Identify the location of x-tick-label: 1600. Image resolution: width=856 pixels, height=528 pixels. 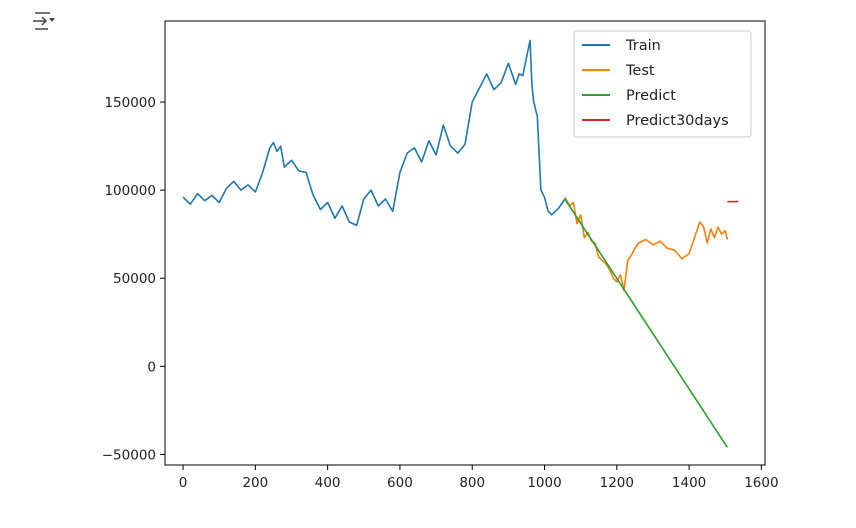
(761, 483).